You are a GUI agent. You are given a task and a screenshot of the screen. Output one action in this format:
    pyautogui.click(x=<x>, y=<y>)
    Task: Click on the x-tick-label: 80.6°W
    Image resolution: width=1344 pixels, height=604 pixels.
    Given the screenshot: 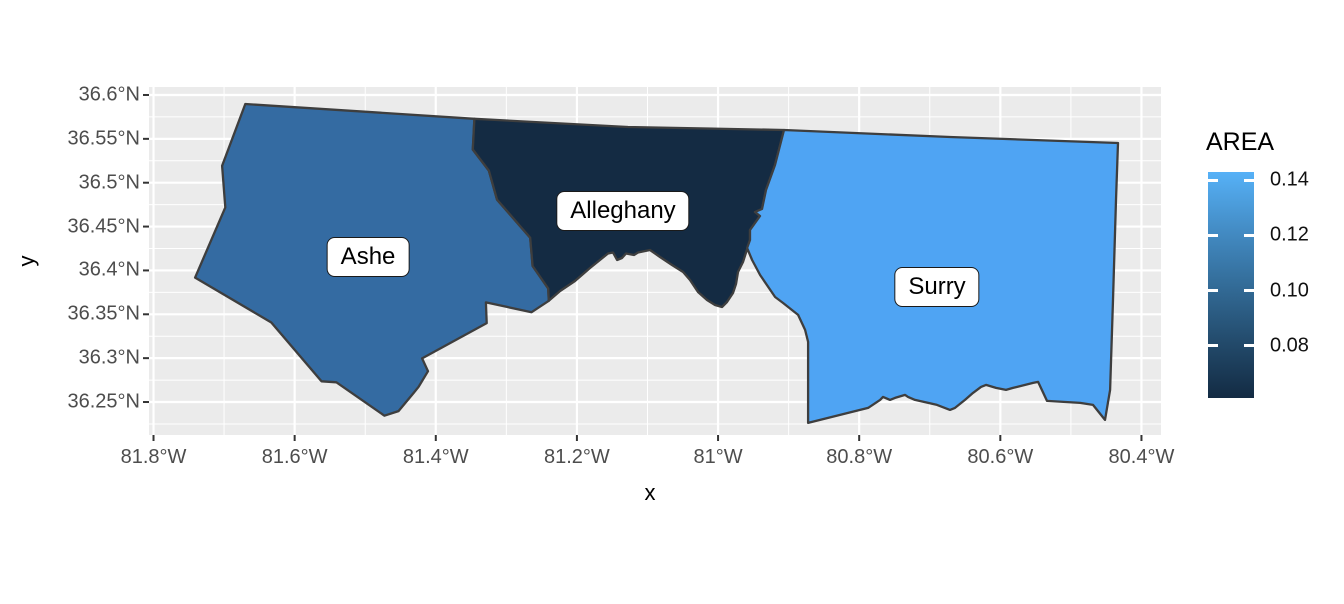 What is the action you would take?
    pyautogui.click(x=1000, y=457)
    